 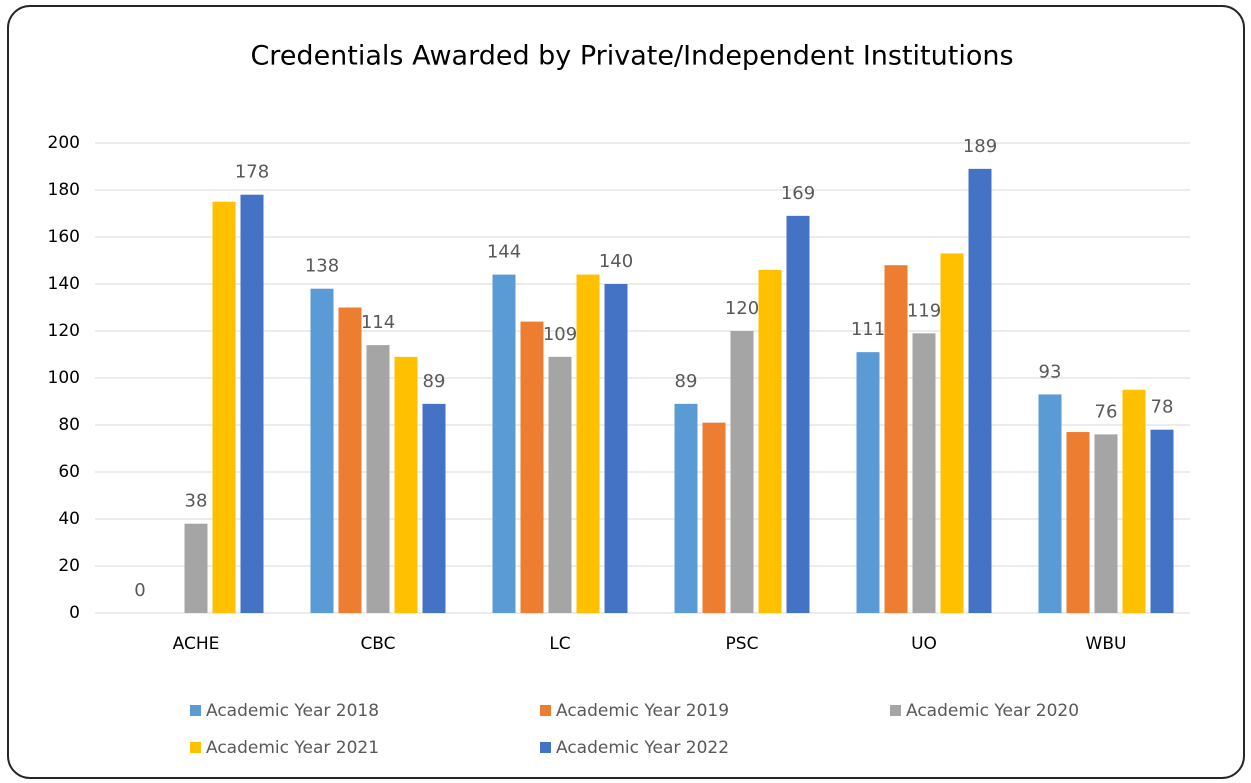 I want to click on data-label: 93, so click(x=1050, y=371).